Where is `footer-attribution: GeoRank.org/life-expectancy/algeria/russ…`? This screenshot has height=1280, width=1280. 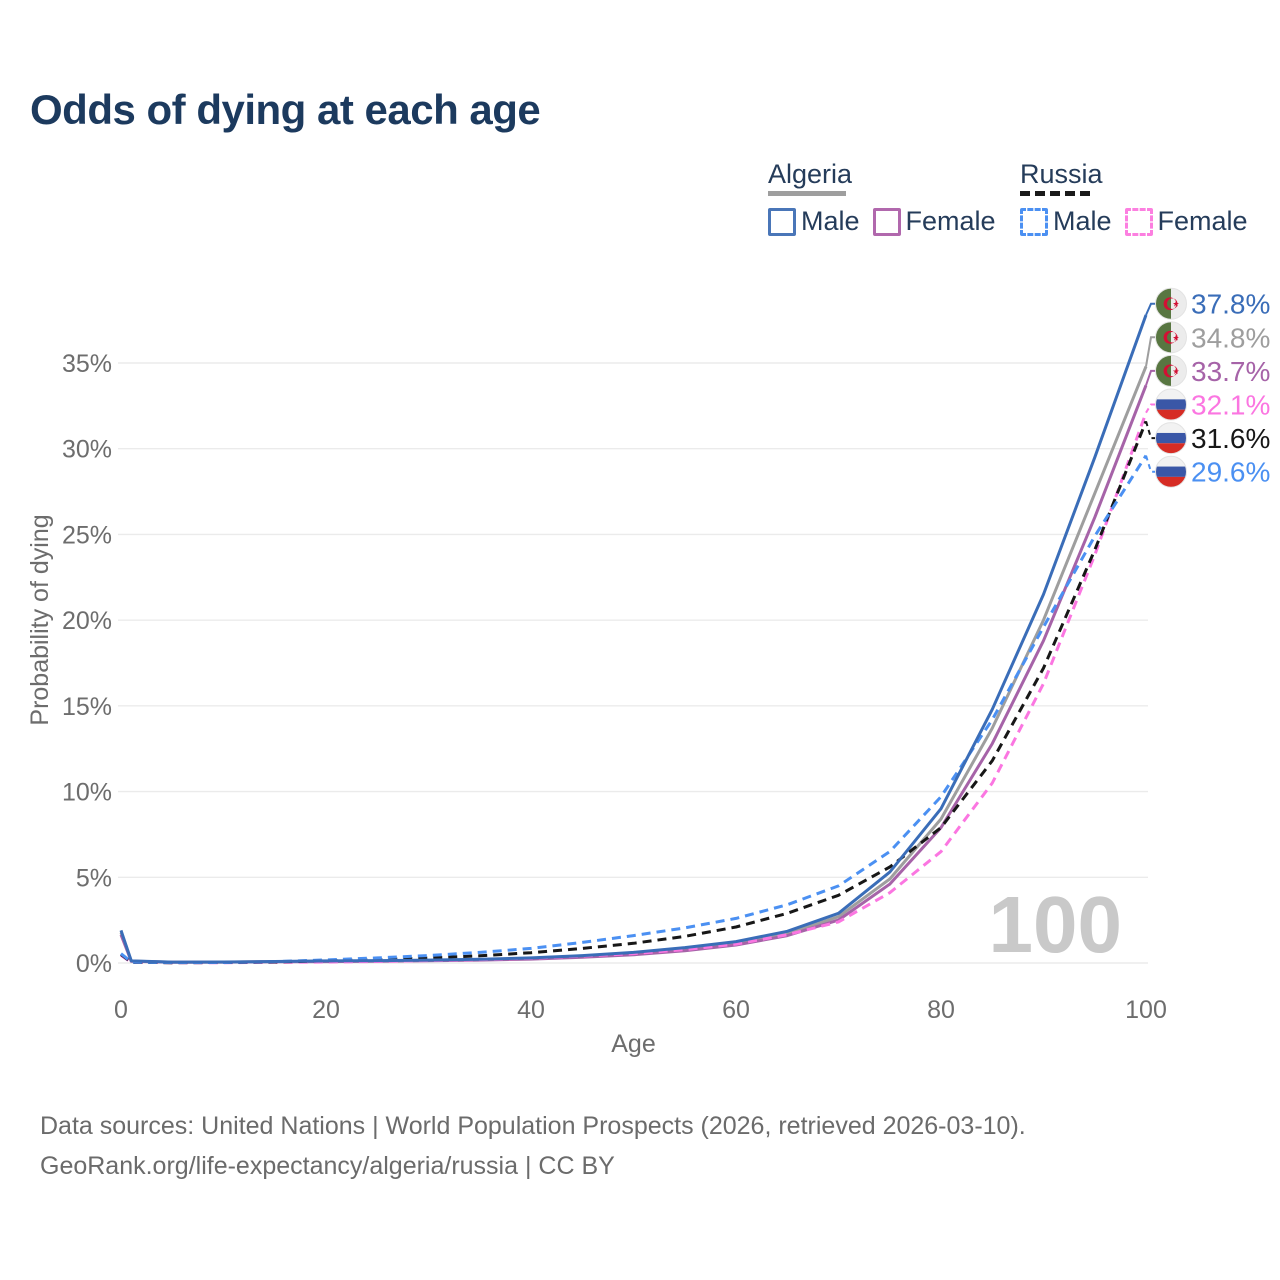
footer-attribution: GeoRank.org/life-expectancy/algeria/russ… is located at coordinates (327, 1166).